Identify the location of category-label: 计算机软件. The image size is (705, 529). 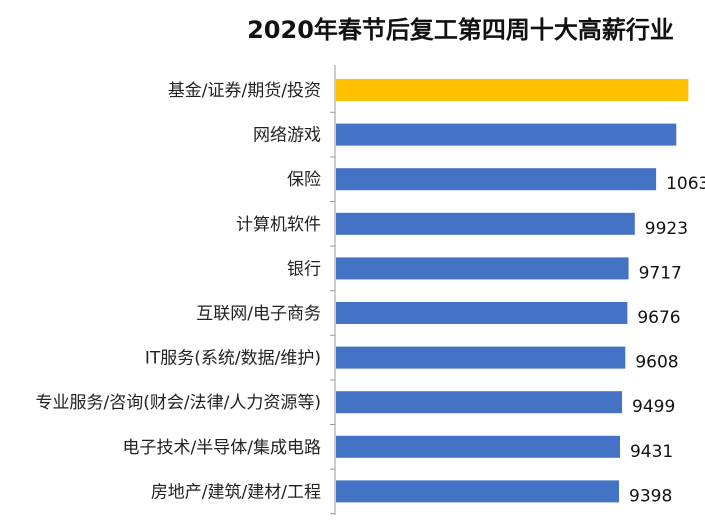
(278, 225).